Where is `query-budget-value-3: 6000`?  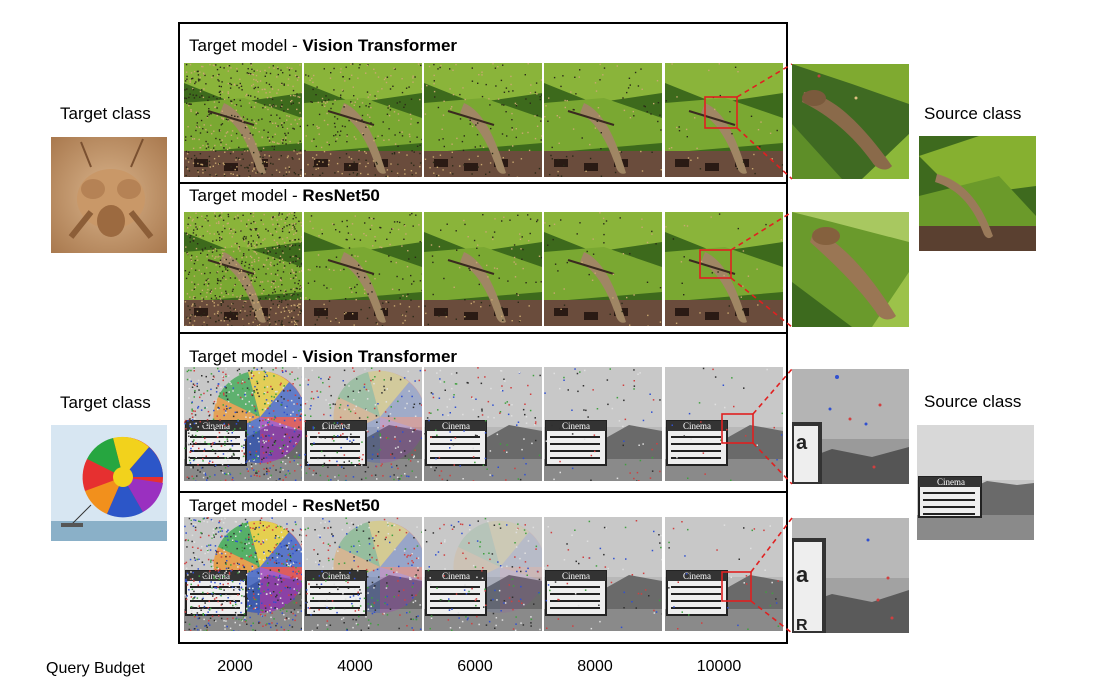 query-budget-value-3: 6000 is located at coordinates (475, 666).